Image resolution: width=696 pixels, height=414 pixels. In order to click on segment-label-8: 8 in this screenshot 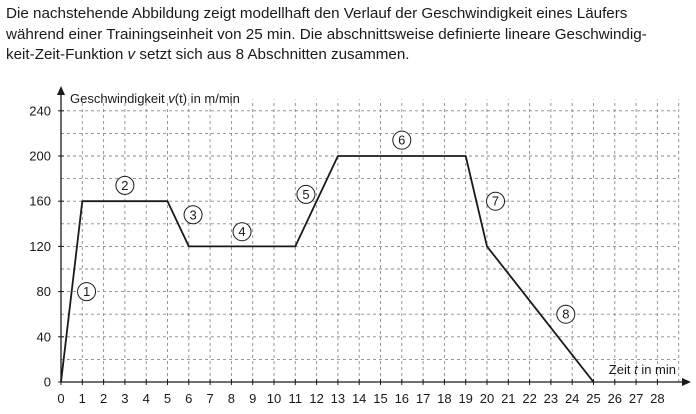, I will do `click(566, 314)`.